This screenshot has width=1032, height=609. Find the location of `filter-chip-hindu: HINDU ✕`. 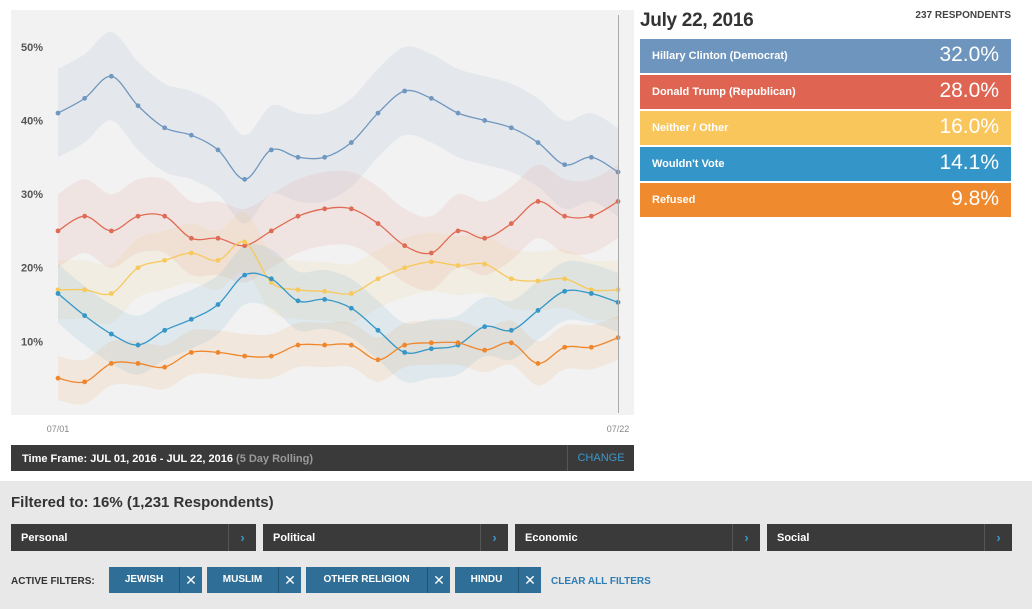

filter-chip-hindu: HINDU ✕ is located at coordinates (498, 580).